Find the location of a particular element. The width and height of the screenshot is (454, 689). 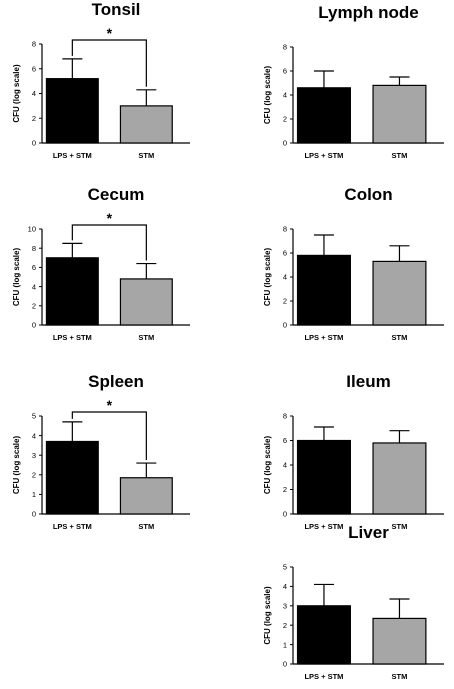

panel-title: Colon is located at coordinates (368, 194).